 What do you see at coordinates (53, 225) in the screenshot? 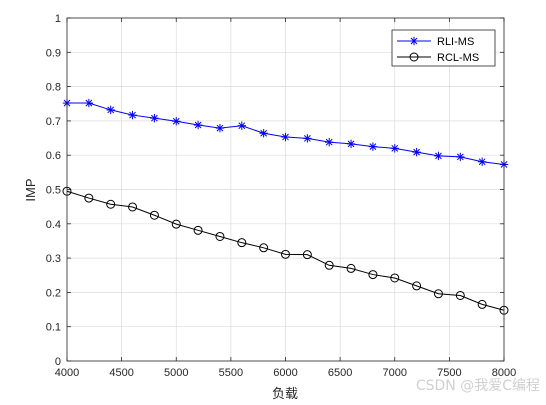
I see `y-tick-label: 0.4` at bounding box center [53, 225].